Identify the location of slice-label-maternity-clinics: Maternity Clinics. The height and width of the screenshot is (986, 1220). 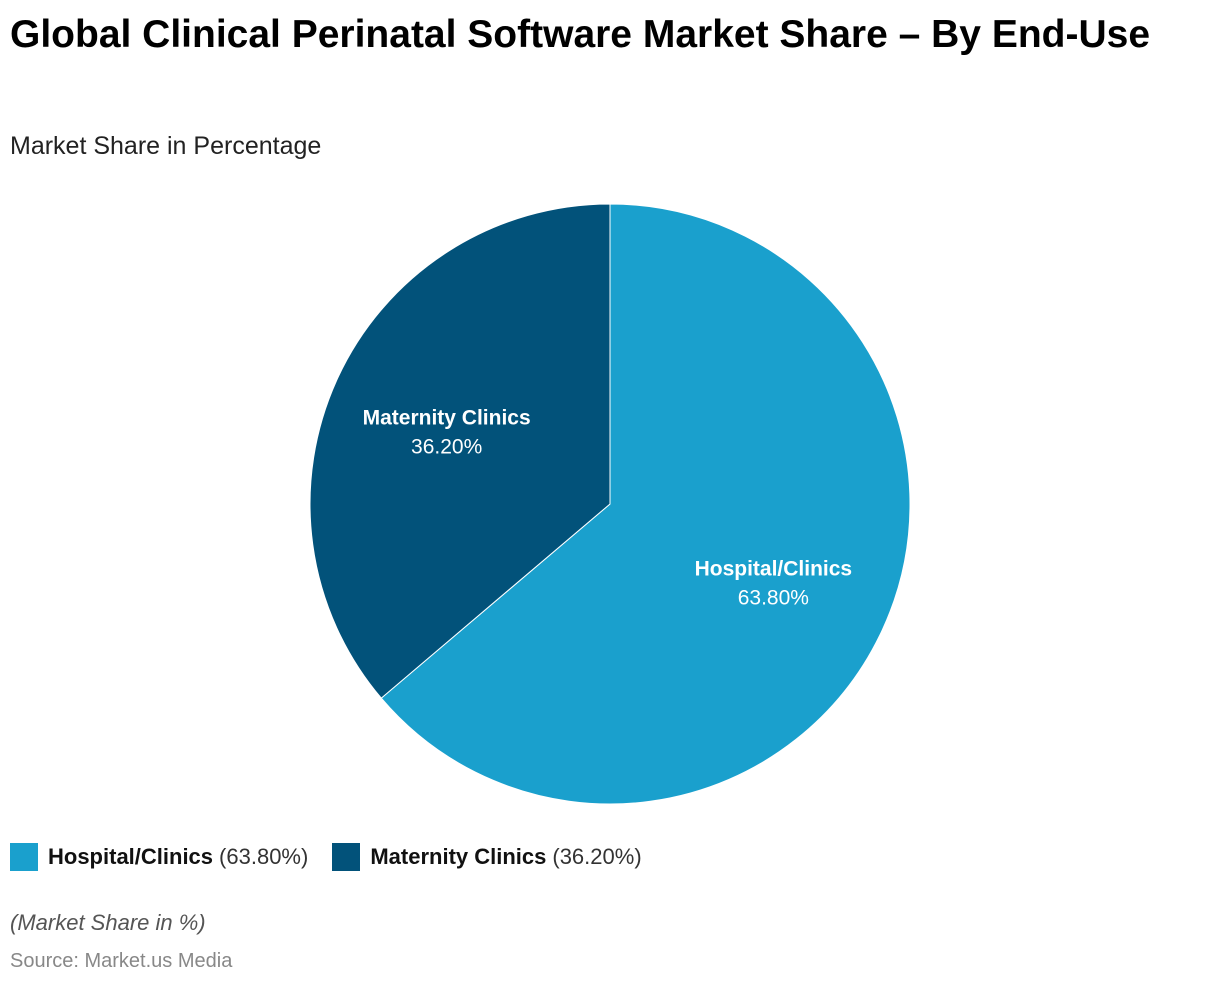
(447, 417).